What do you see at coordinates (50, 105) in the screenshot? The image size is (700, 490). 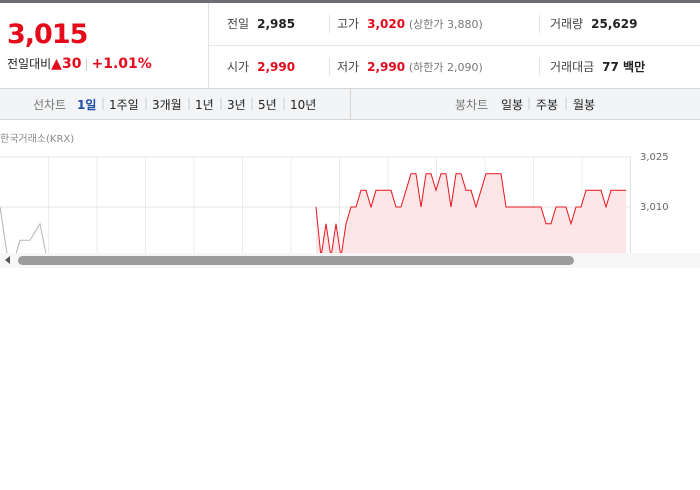 I see `line-chart-label: 선차트` at bounding box center [50, 105].